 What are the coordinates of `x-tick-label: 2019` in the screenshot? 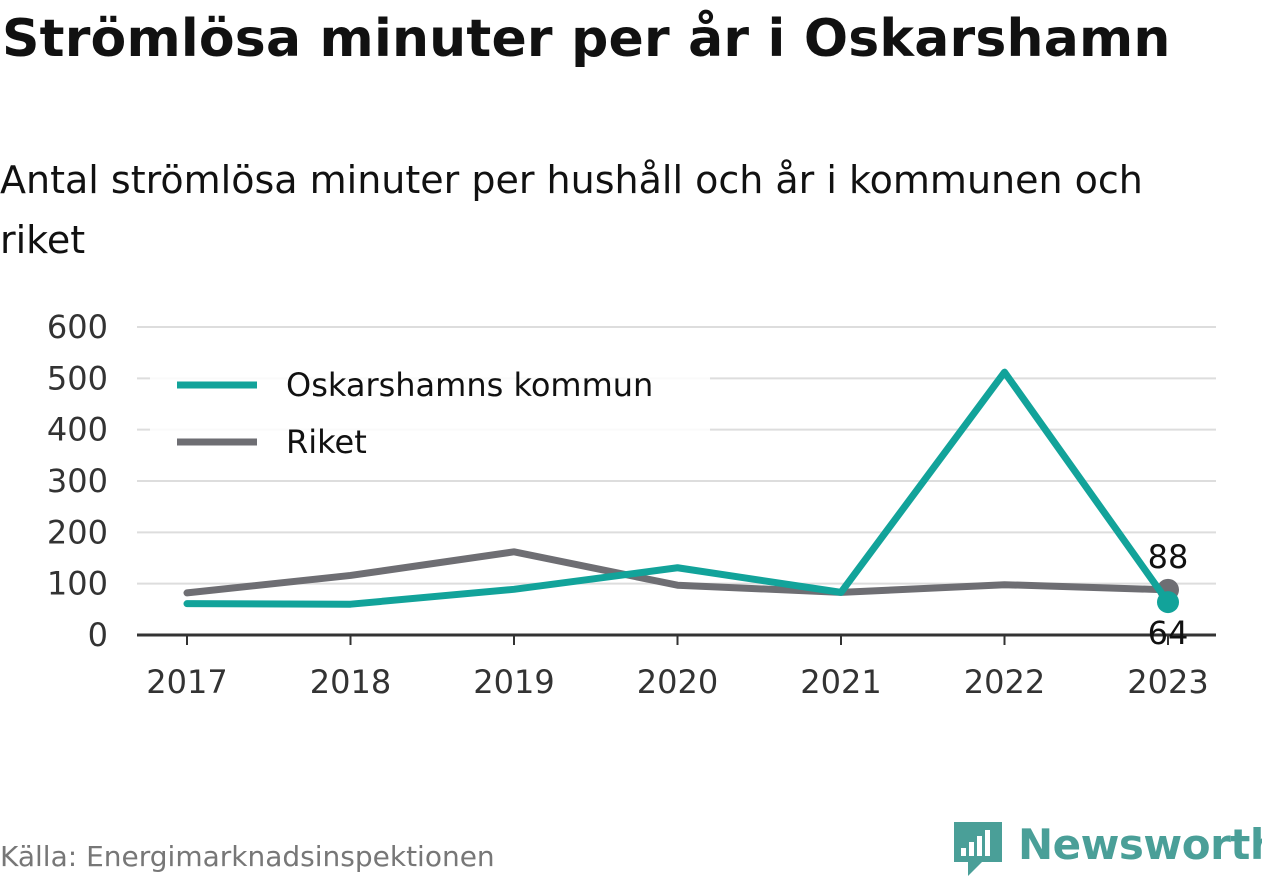 It's located at (513, 682).